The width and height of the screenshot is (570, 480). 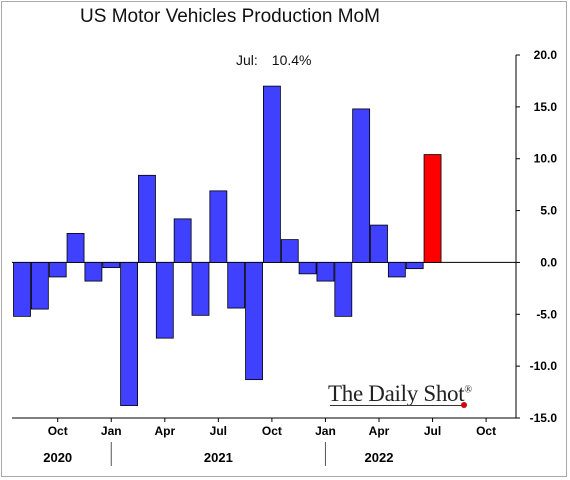 What do you see at coordinates (544, 366) in the screenshot?
I see `y-tick-label: -10.0` at bounding box center [544, 366].